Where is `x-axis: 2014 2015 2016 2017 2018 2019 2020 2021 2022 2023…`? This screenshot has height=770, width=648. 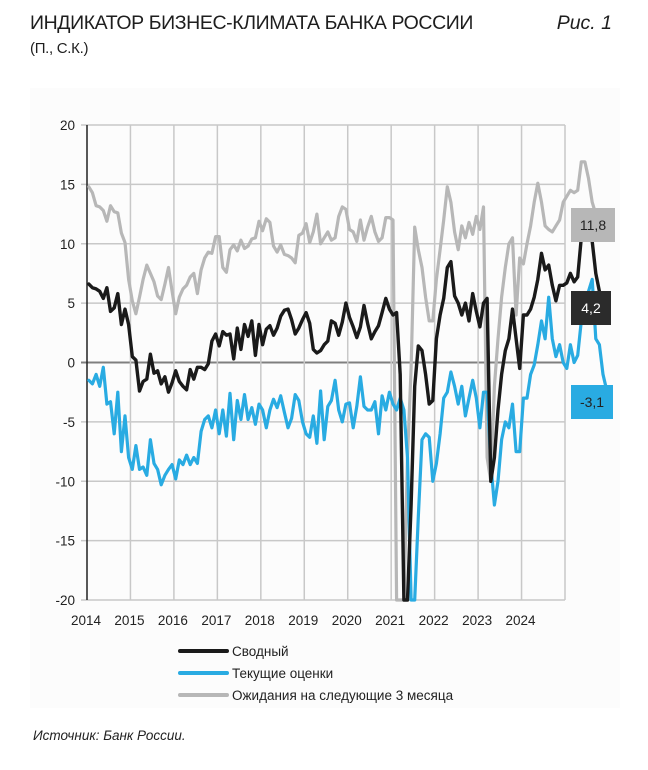 x-axis: 2014 2015 2016 2017 2018 2019 2020 2021 2022 2023… is located at coordinates (303, 620).